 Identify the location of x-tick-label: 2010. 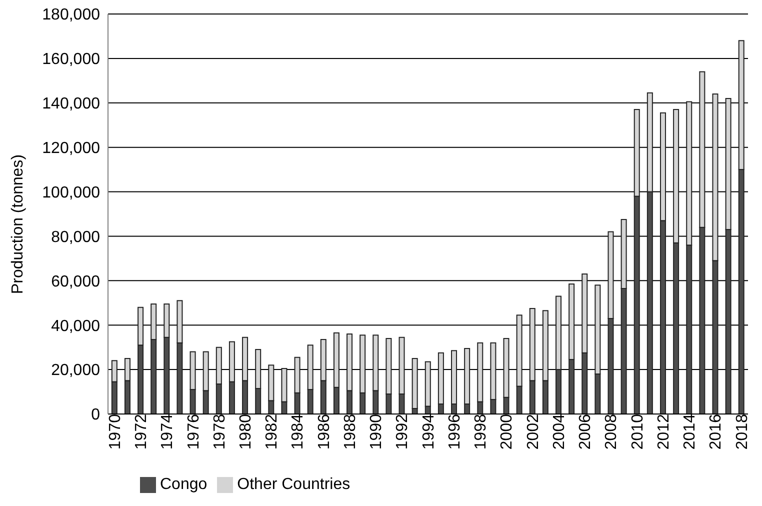
(637, 432).